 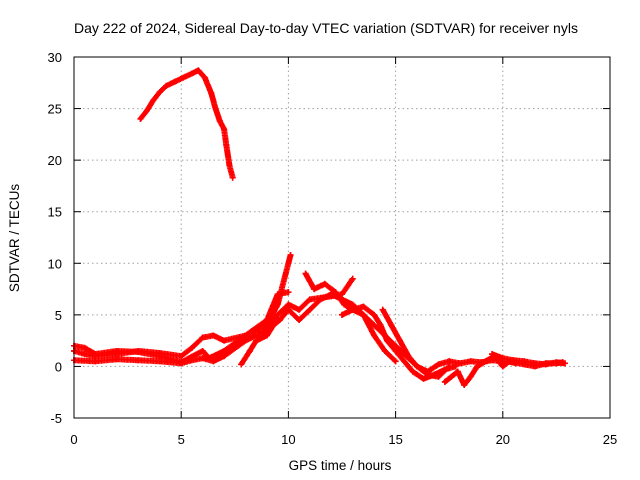 I want to click on x-tick-label: 0, so click(x=73, y=439).